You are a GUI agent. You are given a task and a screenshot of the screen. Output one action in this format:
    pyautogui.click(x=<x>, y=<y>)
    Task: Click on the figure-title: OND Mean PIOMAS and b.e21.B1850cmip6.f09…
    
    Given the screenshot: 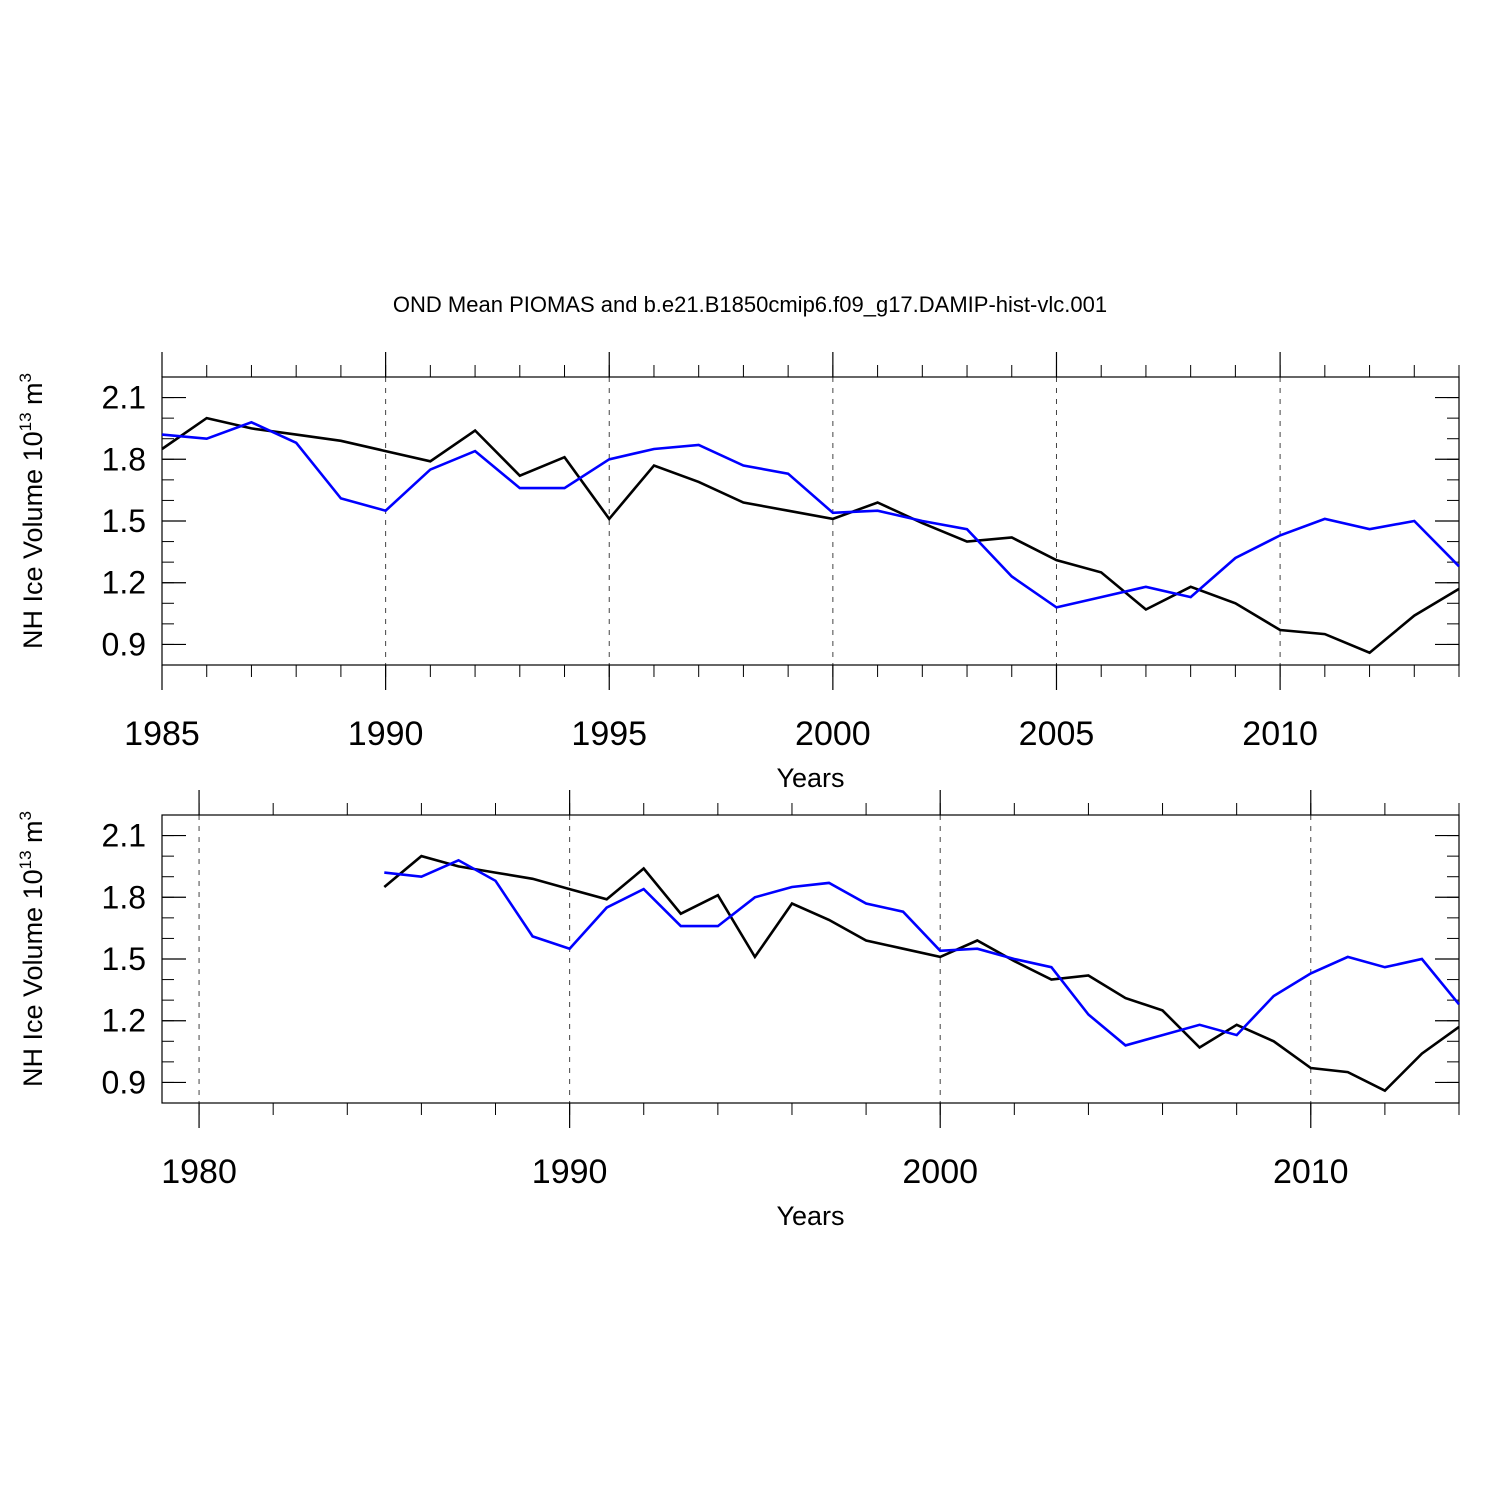 What is the action you would take?
    pyautogui.click(x=750, y=304)
    